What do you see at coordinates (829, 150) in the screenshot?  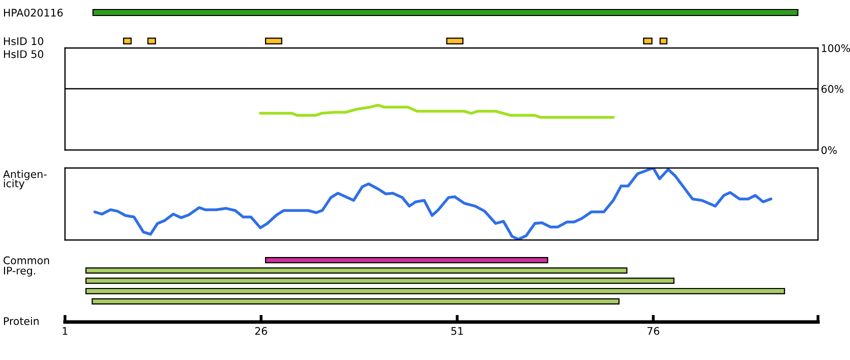 I see `y-tick-label: 0%` at bounding box center [829, 150].